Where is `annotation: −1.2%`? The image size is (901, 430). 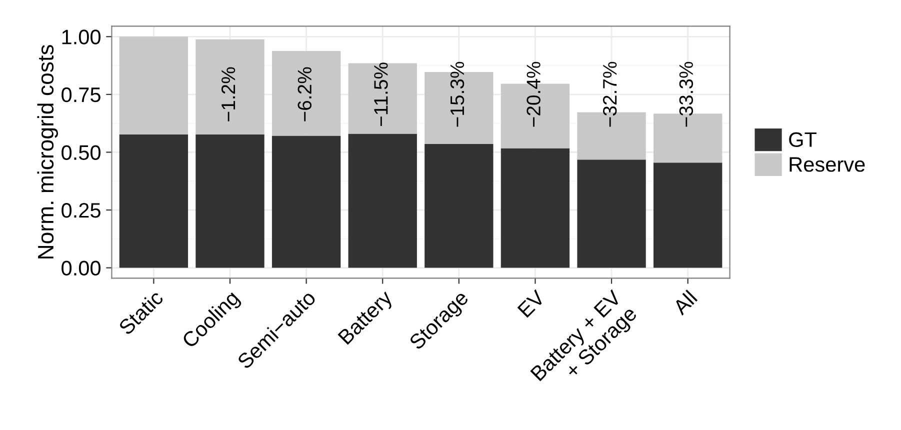
annotation: −1.2% is located at coordinates (228, 94).